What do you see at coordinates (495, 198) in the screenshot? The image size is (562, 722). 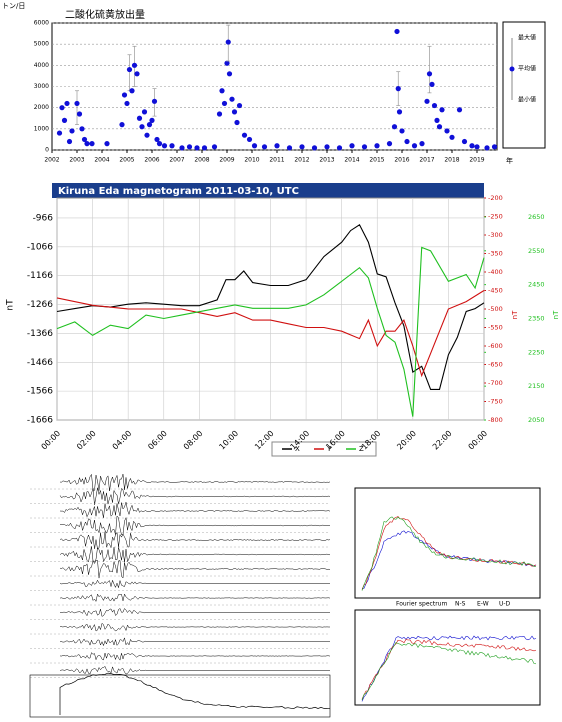 I see `y-tick-label: -200` at bounding box center [495, 198].